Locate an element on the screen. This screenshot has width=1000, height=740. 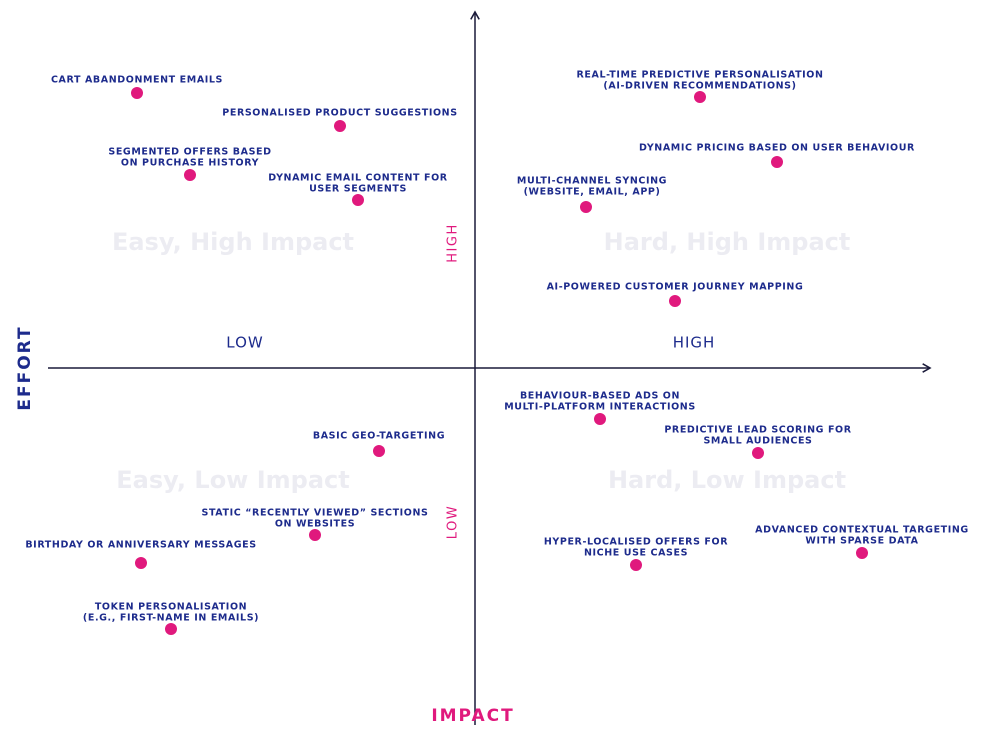
item: DYNAMIC PRICING BASED ON USER BEHAVIOUR is located at coordinates (777, 155).